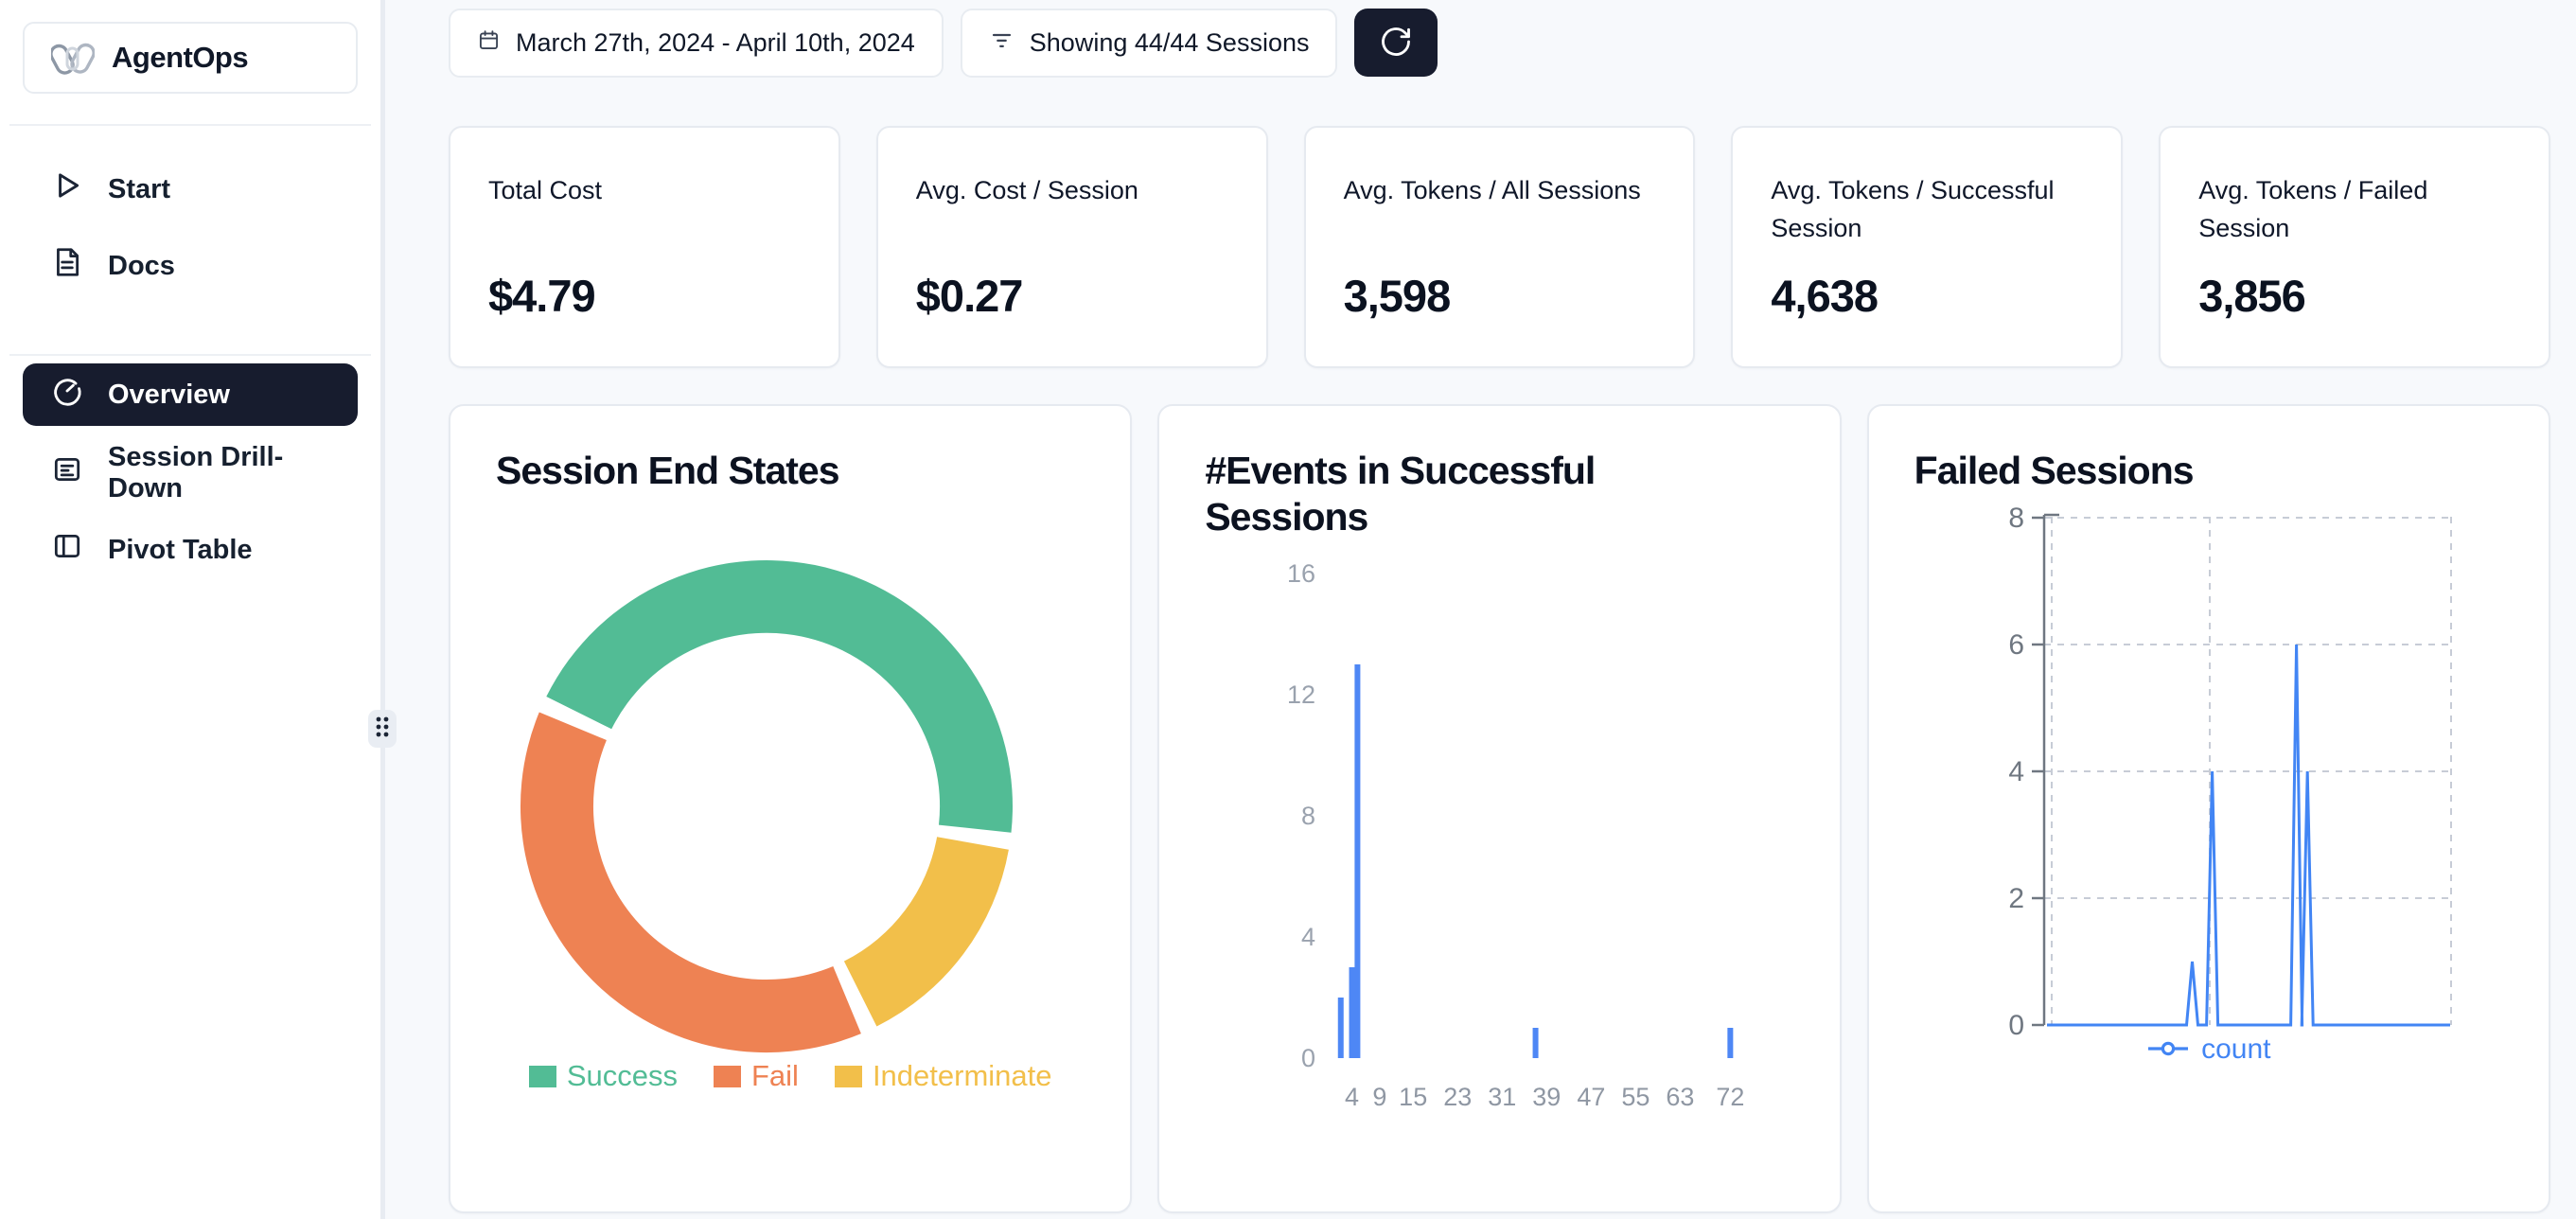 The width and height of the screenshot is (2576, 1219). I want to click on stat-card-avg-tokens-successful: Avg. Tokens / Successful Session 4,638, so click(1927, 247).